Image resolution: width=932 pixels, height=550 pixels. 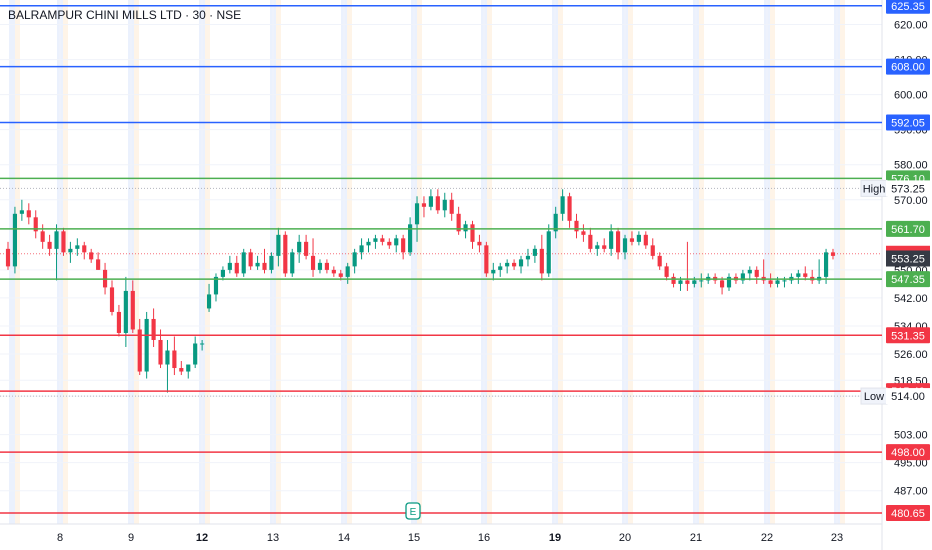 I want to click on prev-close-tag, so click(x=908, y=258).